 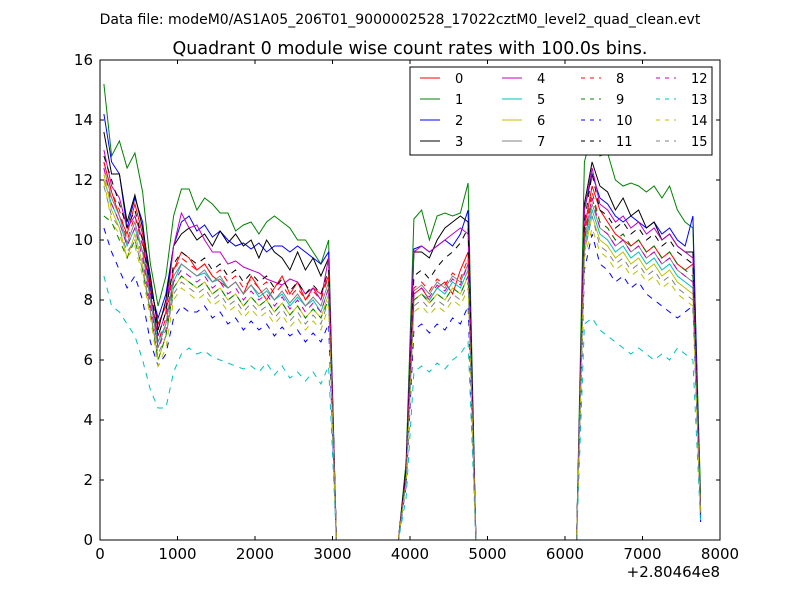 I want to click on x-tick-label: 5000, so click(x=487, y=554).